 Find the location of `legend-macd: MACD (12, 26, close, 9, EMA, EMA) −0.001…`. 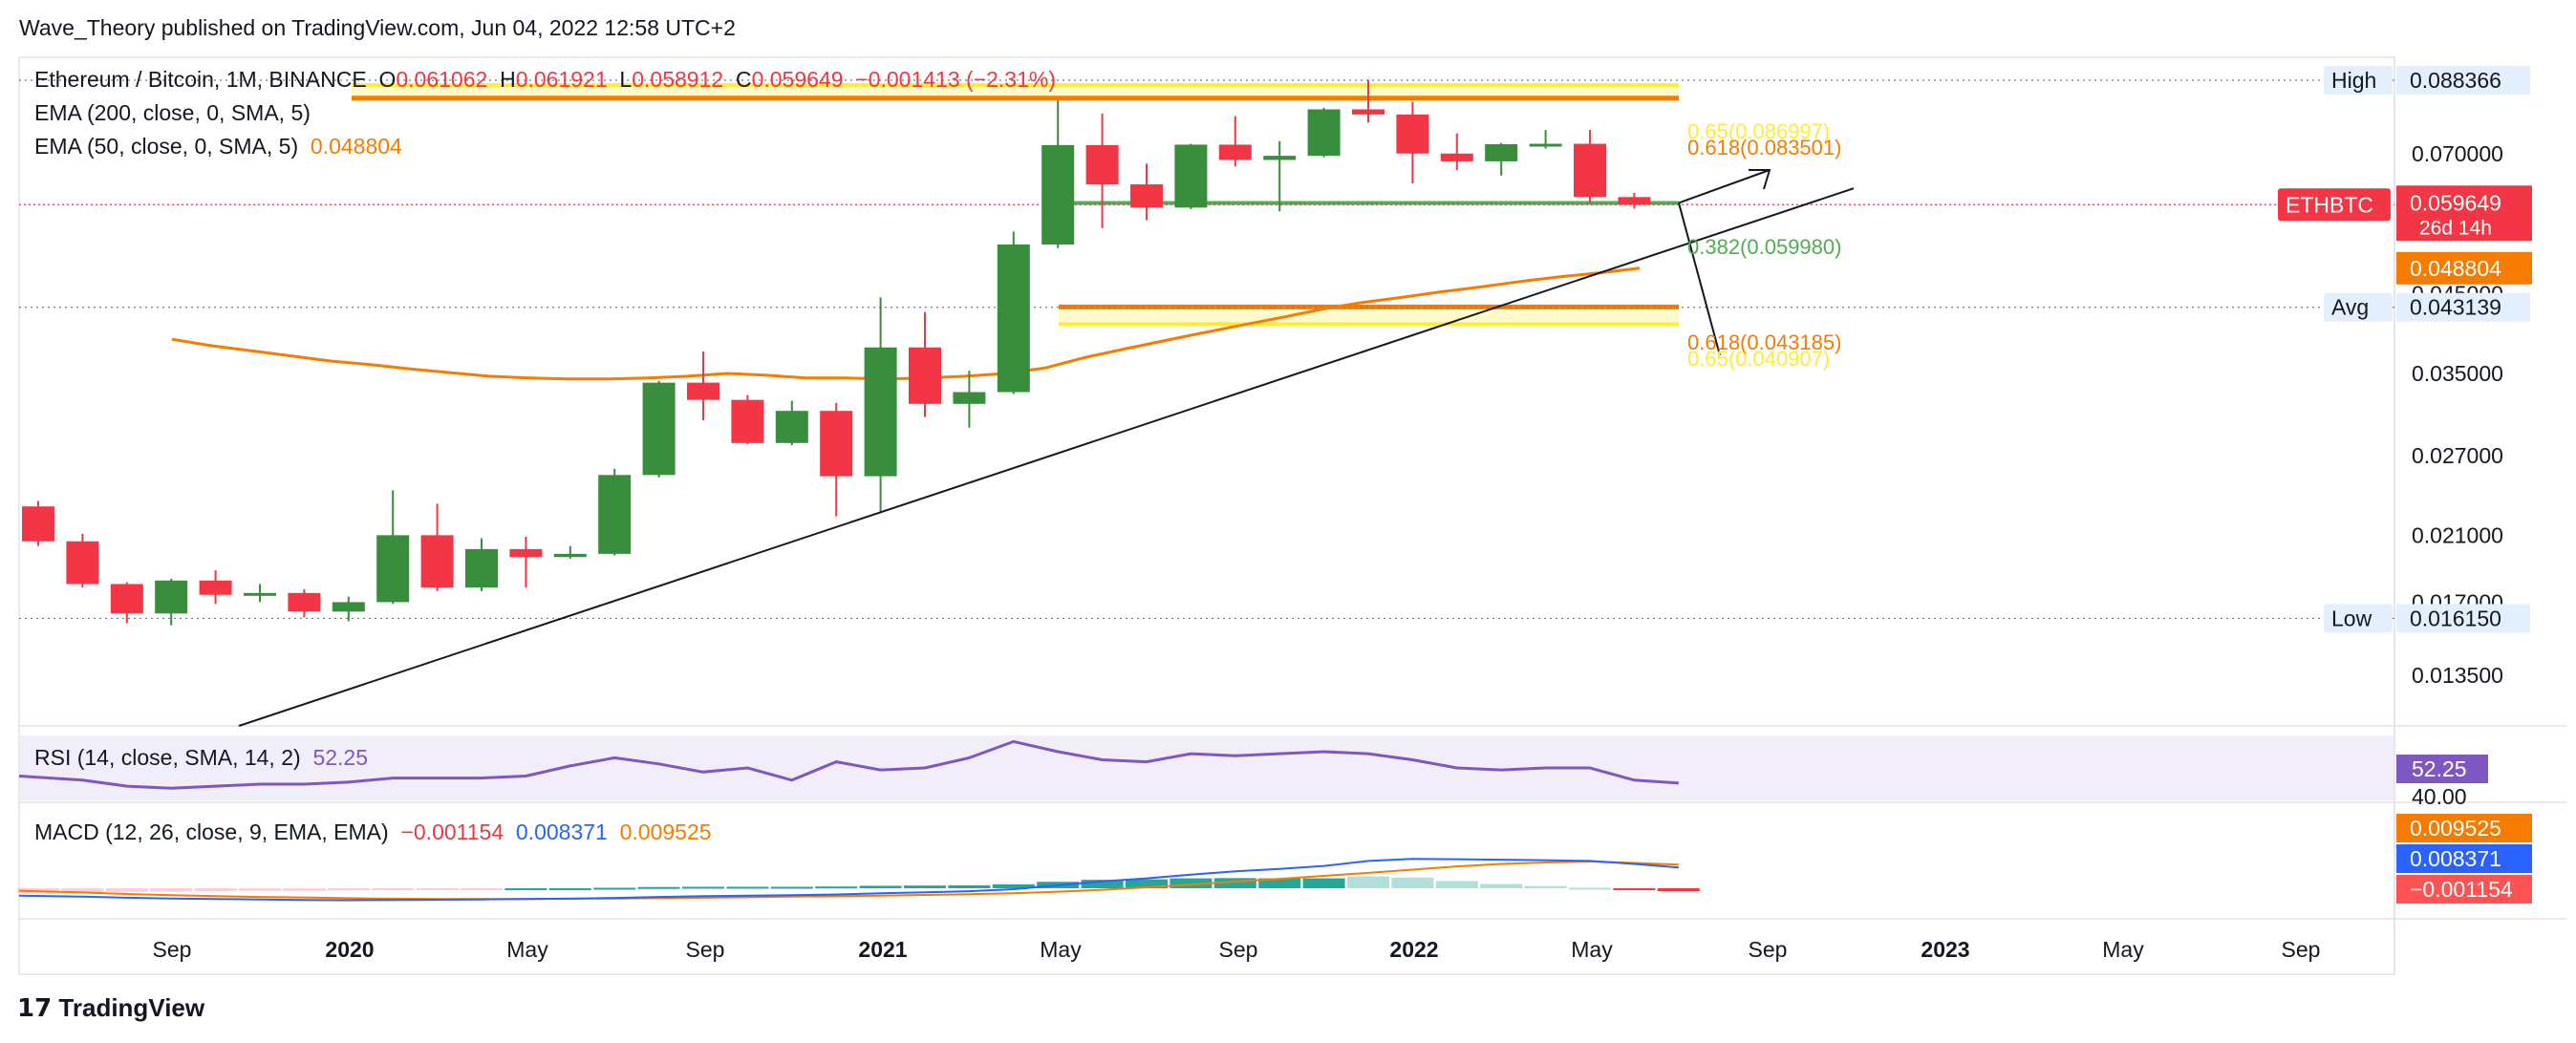

legend-macd: MACD (12, 26, close, 9, EMA, EMA) −0.001… is located at coordinates (373, 832).